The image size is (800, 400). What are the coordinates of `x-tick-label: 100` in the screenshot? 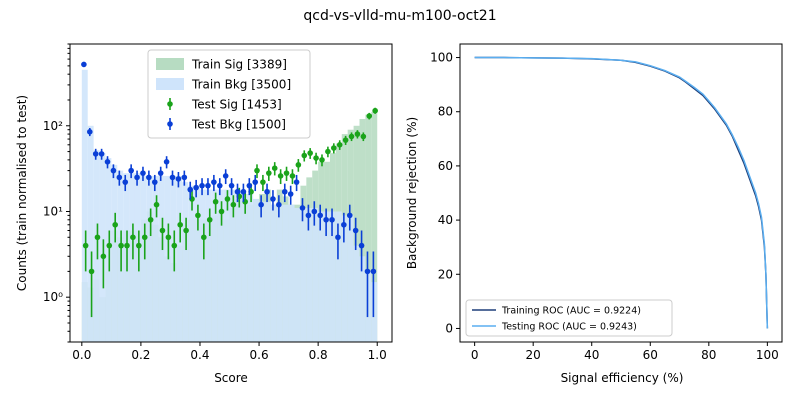 It's located at (767, 355).